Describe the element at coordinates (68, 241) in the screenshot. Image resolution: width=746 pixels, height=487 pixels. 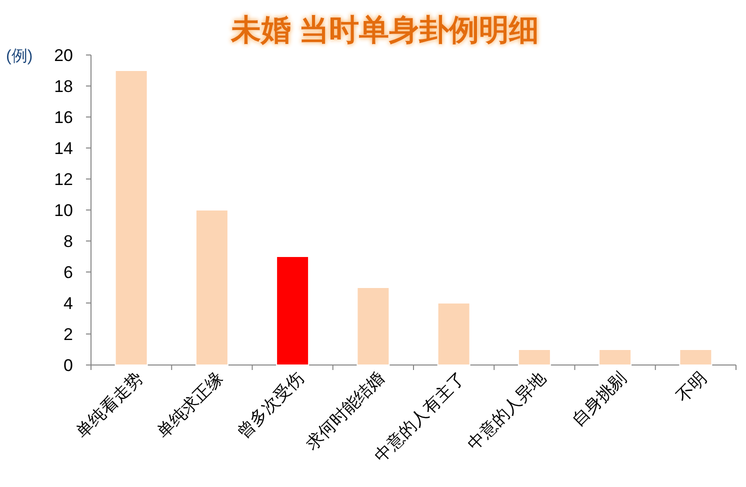
I see `y-tick-label: 8` at that location.